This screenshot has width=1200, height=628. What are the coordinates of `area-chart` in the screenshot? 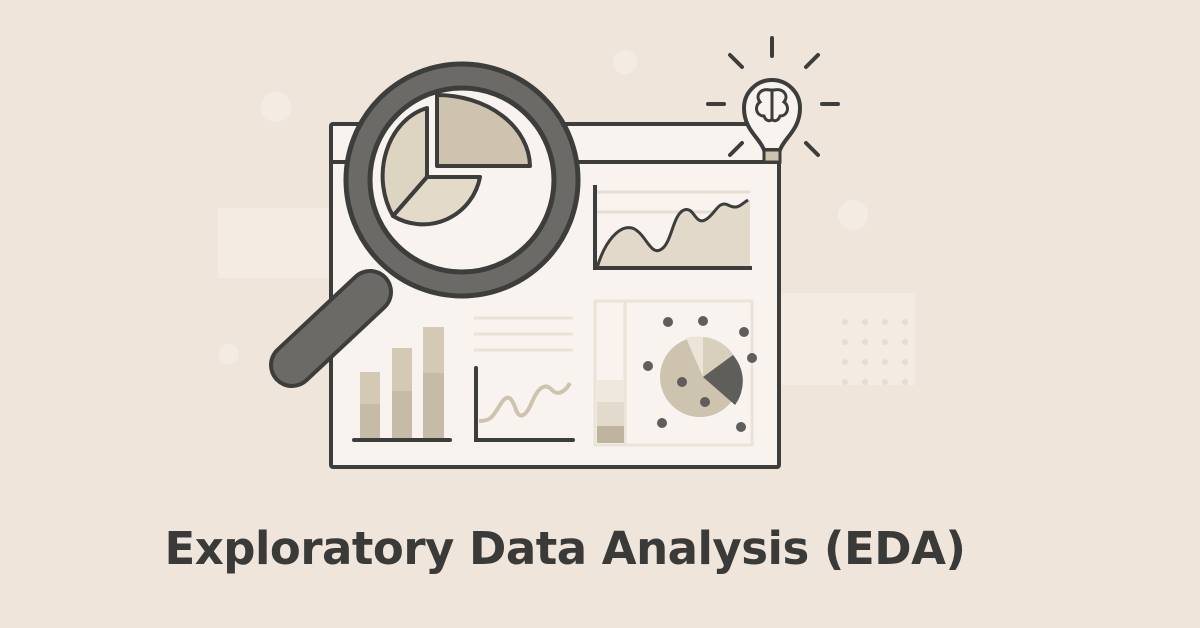 It's located at (672, 227).